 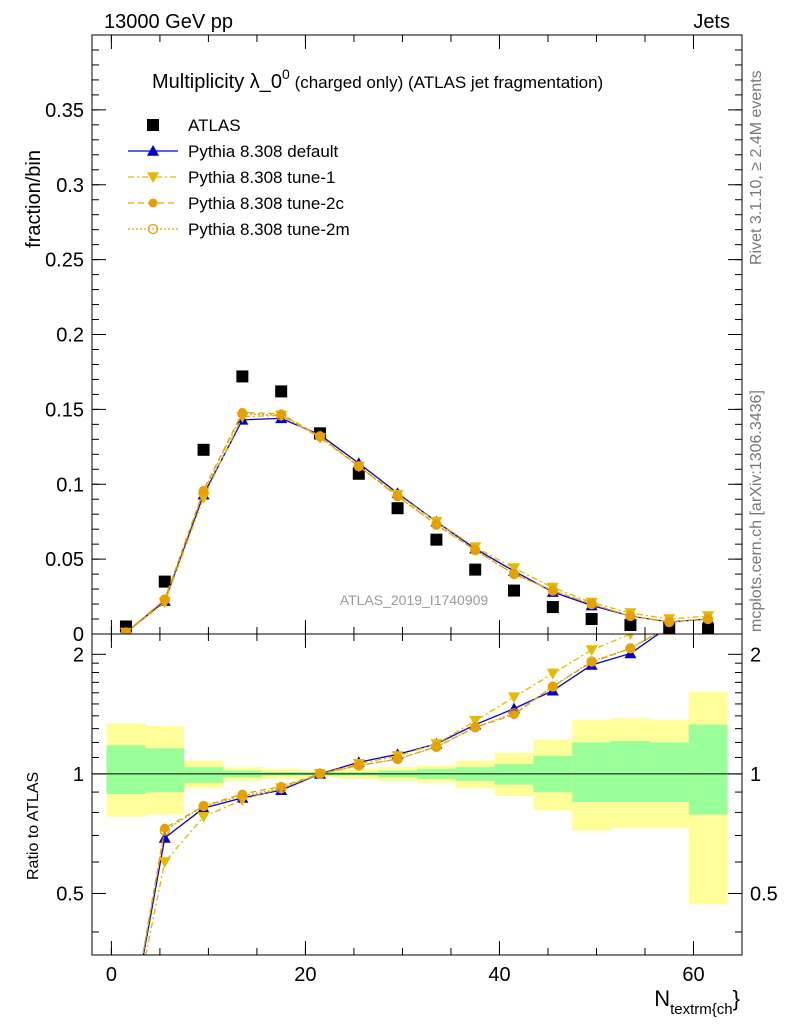 I want to click on main-y-tick-label: 0.3, so click(x=70, y=186).